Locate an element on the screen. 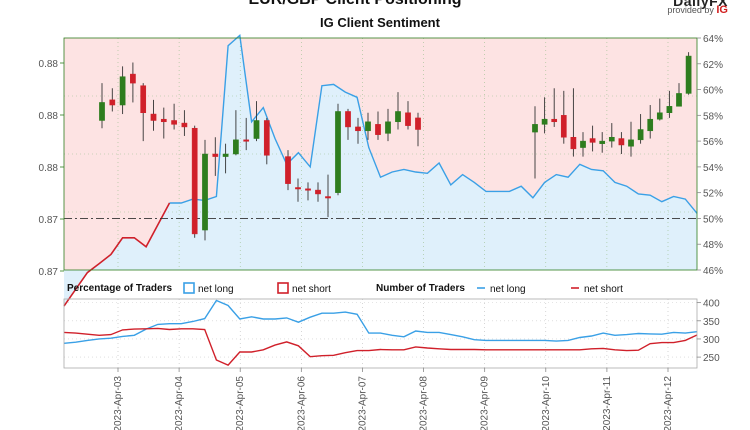  right-tick-label: 56% is located at coordinates (713, 142).